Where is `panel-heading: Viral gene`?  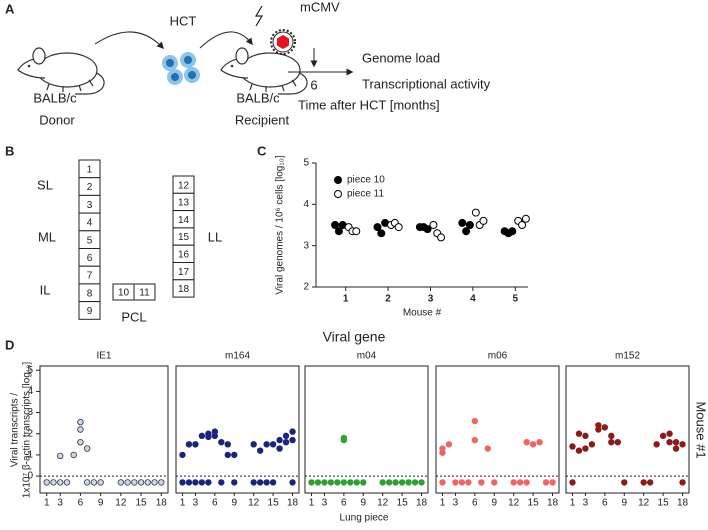 panel-heading: Viral gene is located at coordinates (354, 337).